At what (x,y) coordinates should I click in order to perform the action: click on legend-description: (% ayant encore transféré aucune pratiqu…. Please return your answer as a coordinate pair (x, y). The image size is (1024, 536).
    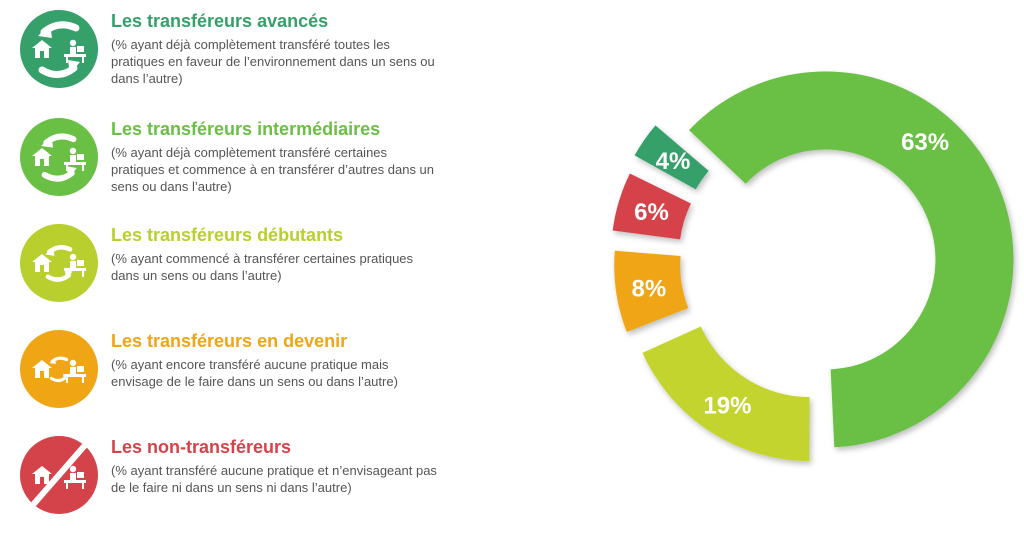
    Looking at the image, I should click on (254, 373).